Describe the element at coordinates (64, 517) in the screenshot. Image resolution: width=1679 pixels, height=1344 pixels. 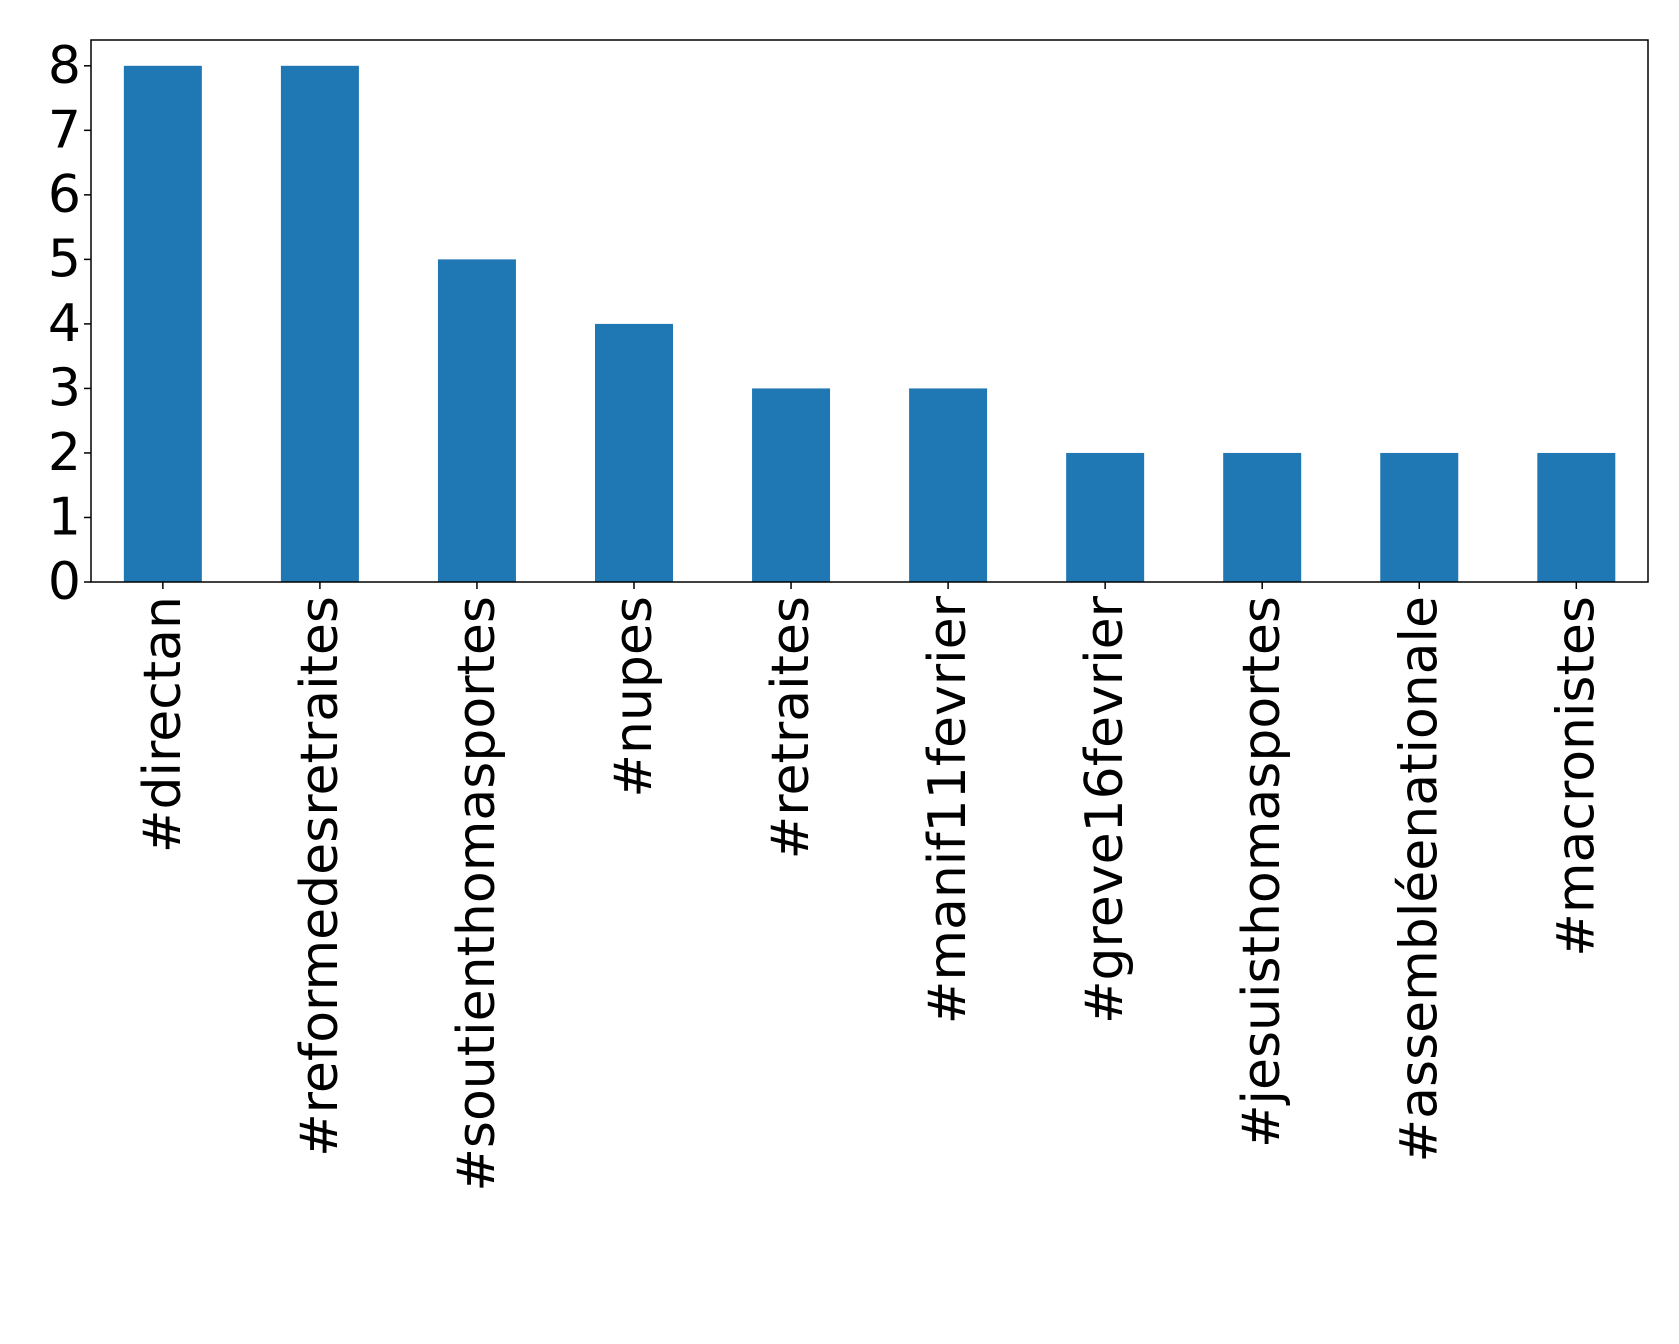
I see `y-tick-label: 1` at that location.